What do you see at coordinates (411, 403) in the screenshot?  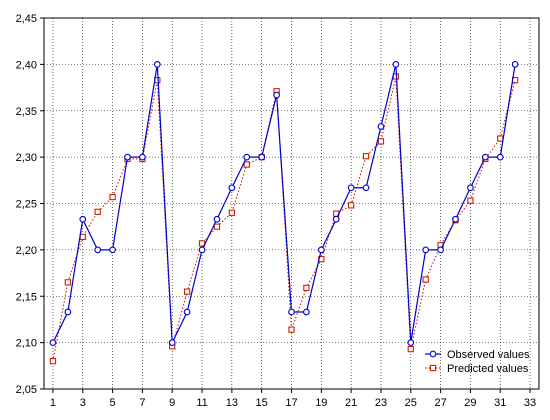 I see `x-tick-label: 25` at bounding box center [411, 403].